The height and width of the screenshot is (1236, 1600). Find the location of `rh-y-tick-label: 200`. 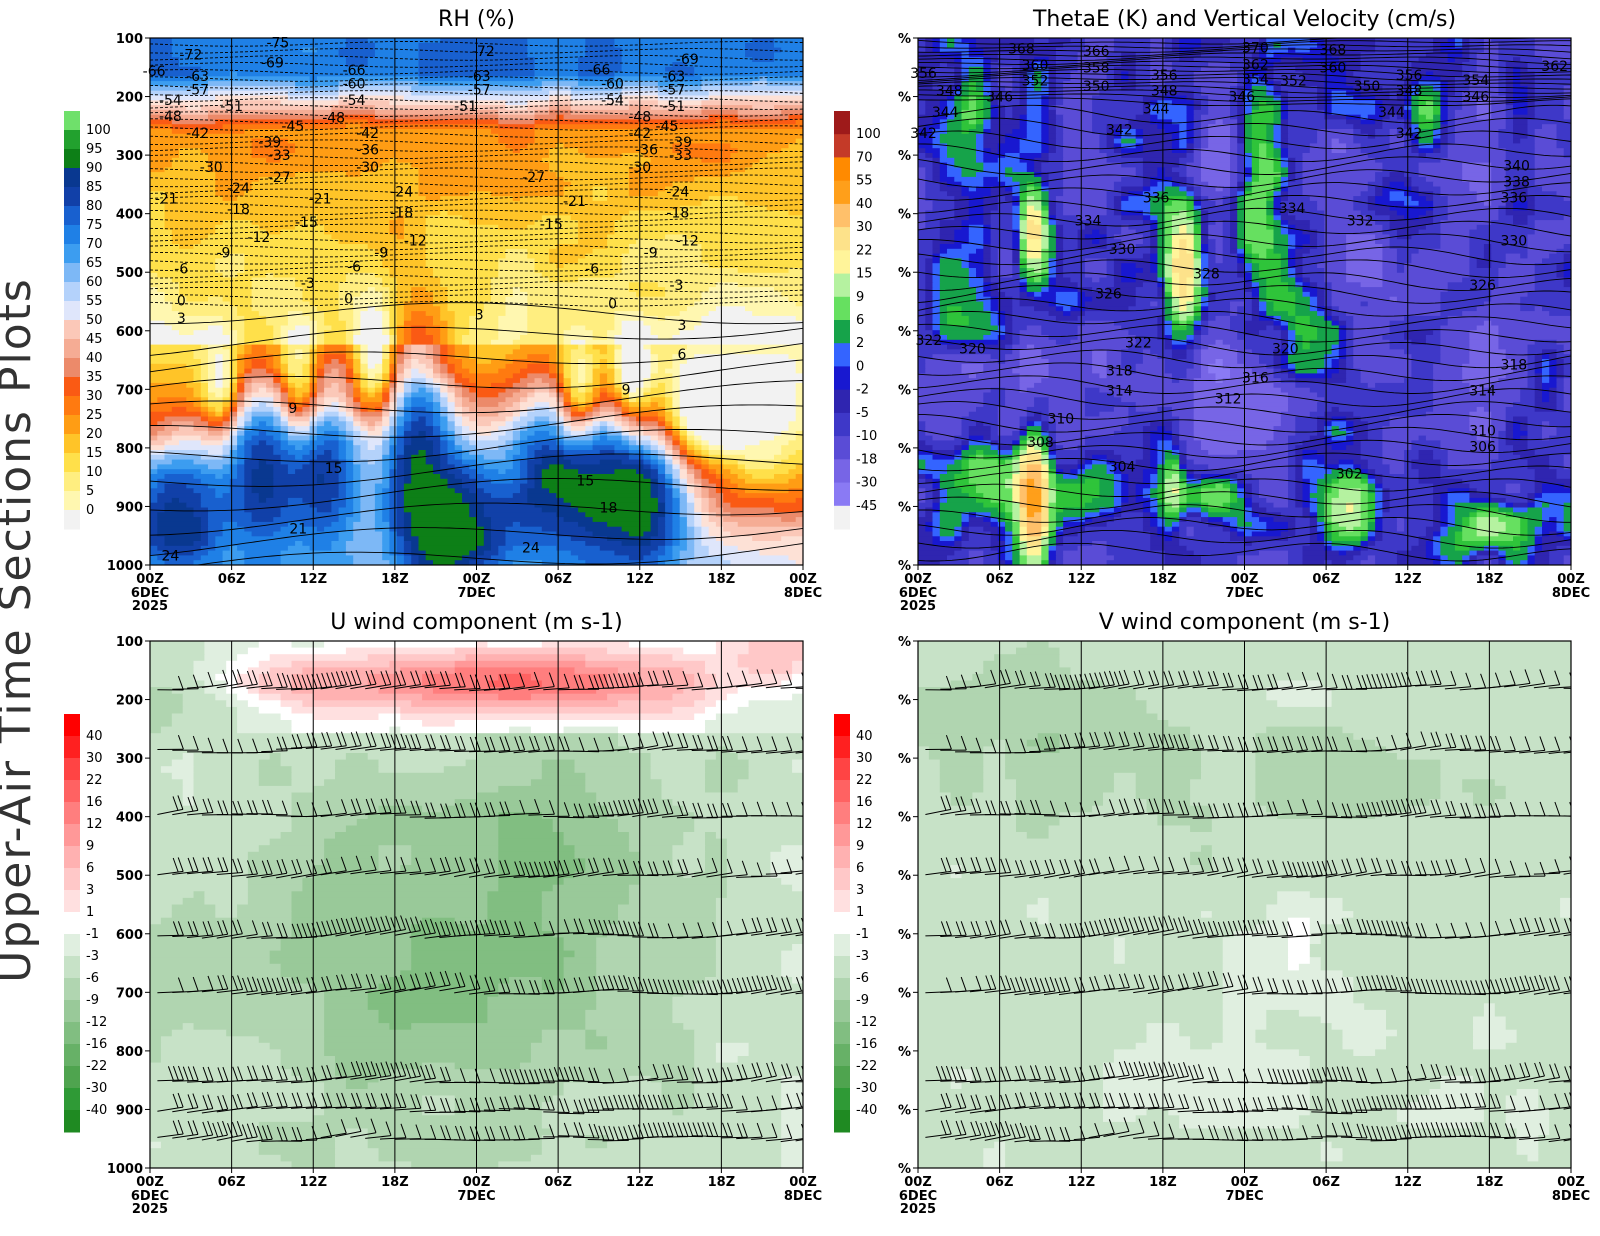

rh-y-tick-label: 200 is located at coordinates (129, 98).